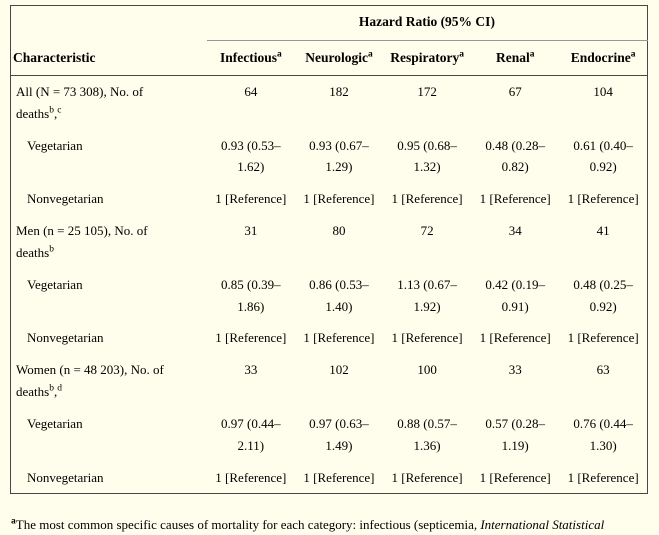 Image resolution: width=659 pixels, height=535 pixels. What do you see at coordinates (82, 241) in the screenshot?
I see `row-label: Men (n = 25 105), No. of deathsb` at bounding box center [82, 241].